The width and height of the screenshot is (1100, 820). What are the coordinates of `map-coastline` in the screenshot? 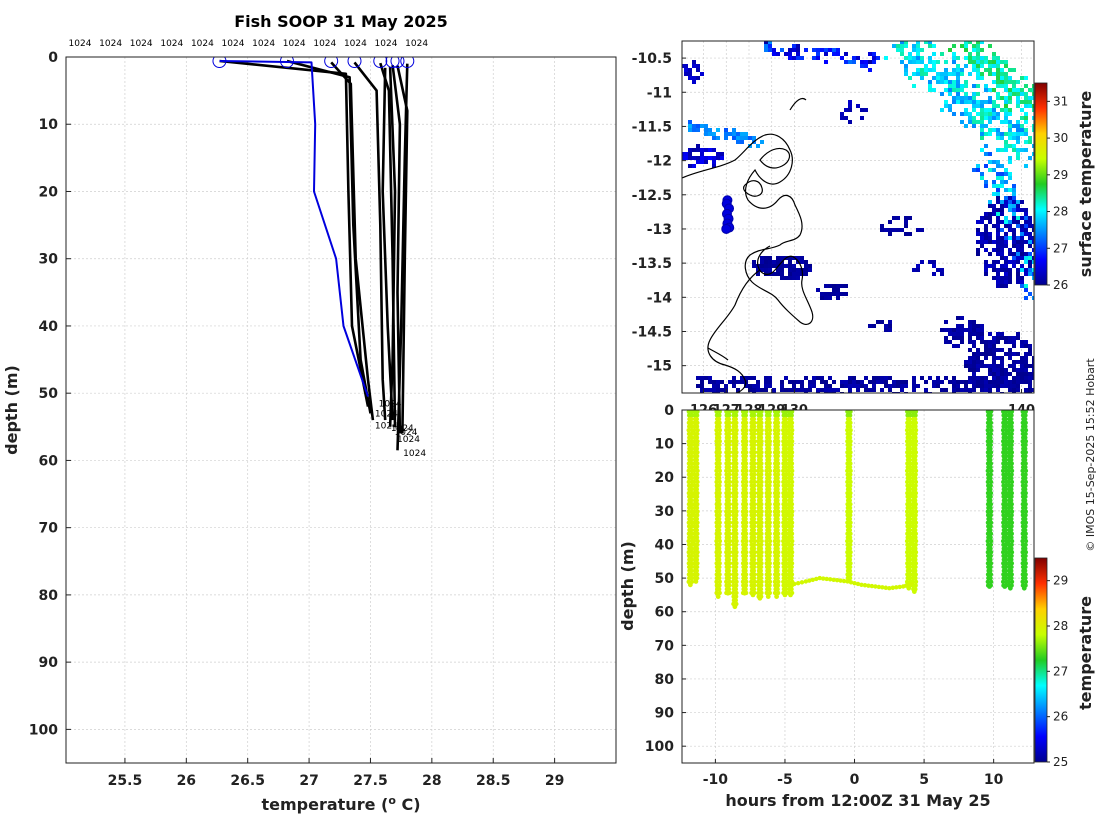 It's located at (748, 245).